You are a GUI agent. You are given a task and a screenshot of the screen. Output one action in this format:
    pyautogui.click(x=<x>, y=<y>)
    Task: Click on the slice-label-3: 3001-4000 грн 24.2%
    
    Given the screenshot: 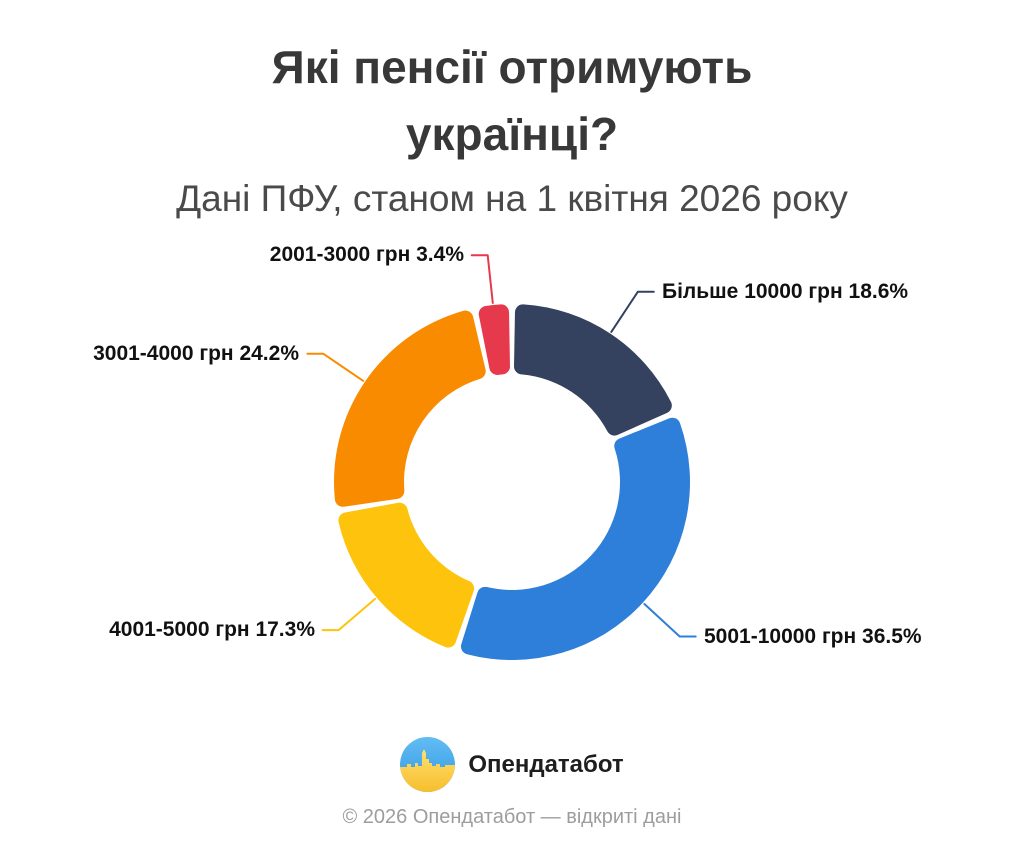 What is the action you would take?
    pyautogui.click(x=196, y=353)
    